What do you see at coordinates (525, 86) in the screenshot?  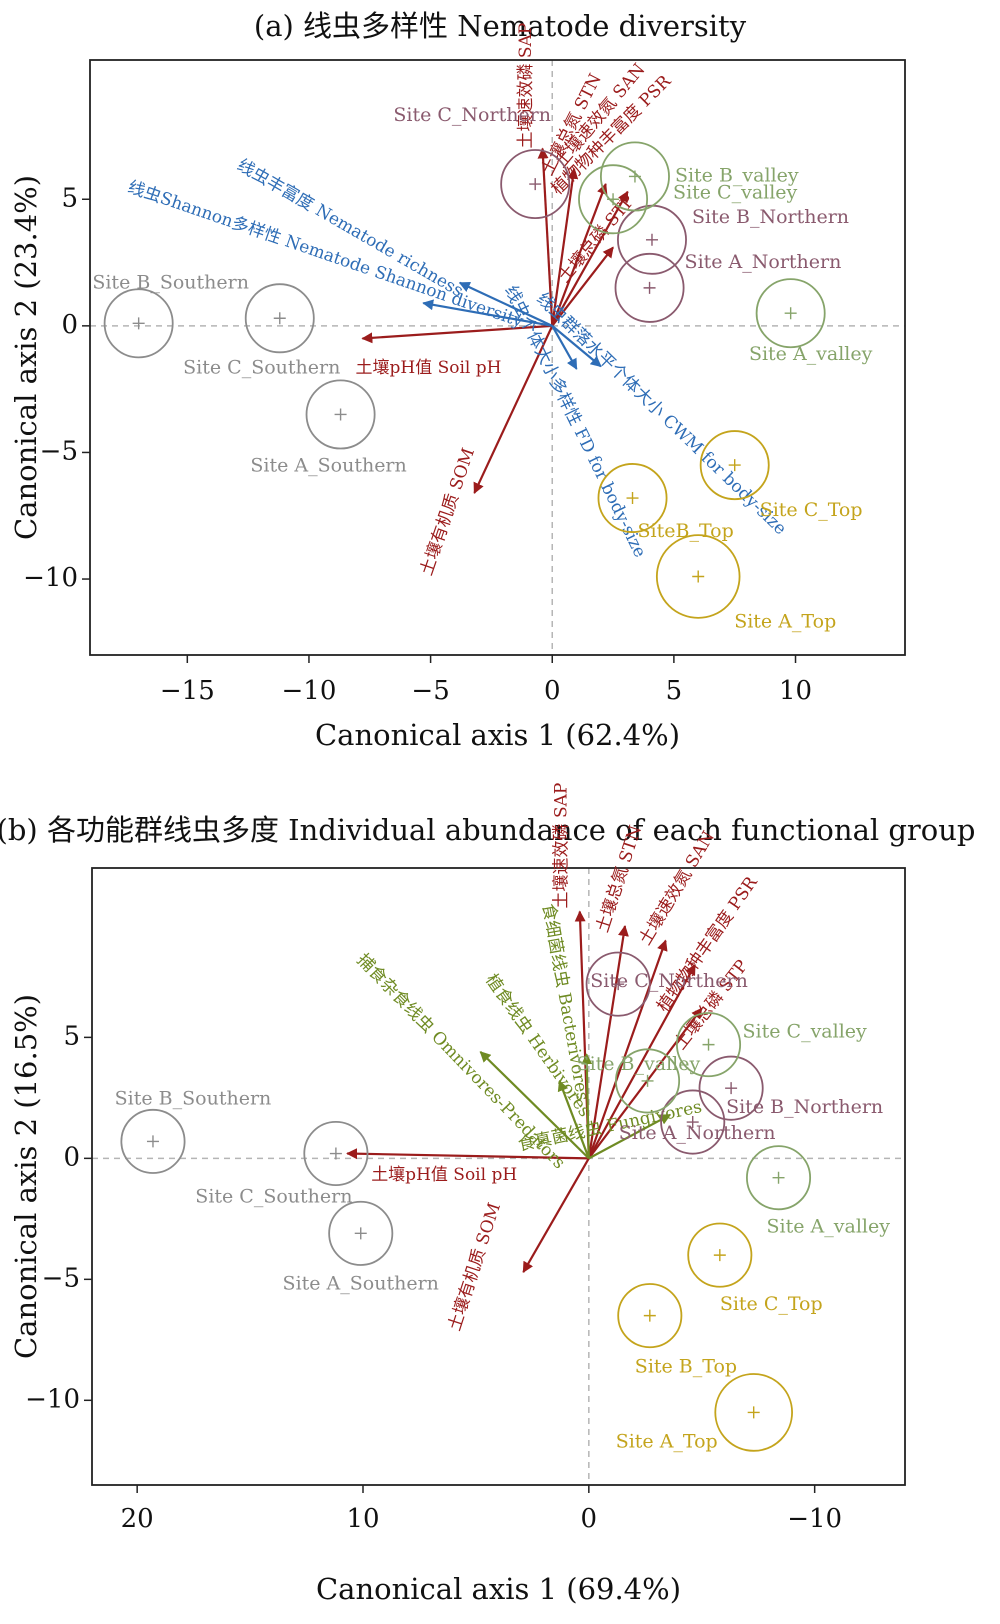 I see `vector-label: 土壤速效磷 SAP` at bounding box center [525, 86].